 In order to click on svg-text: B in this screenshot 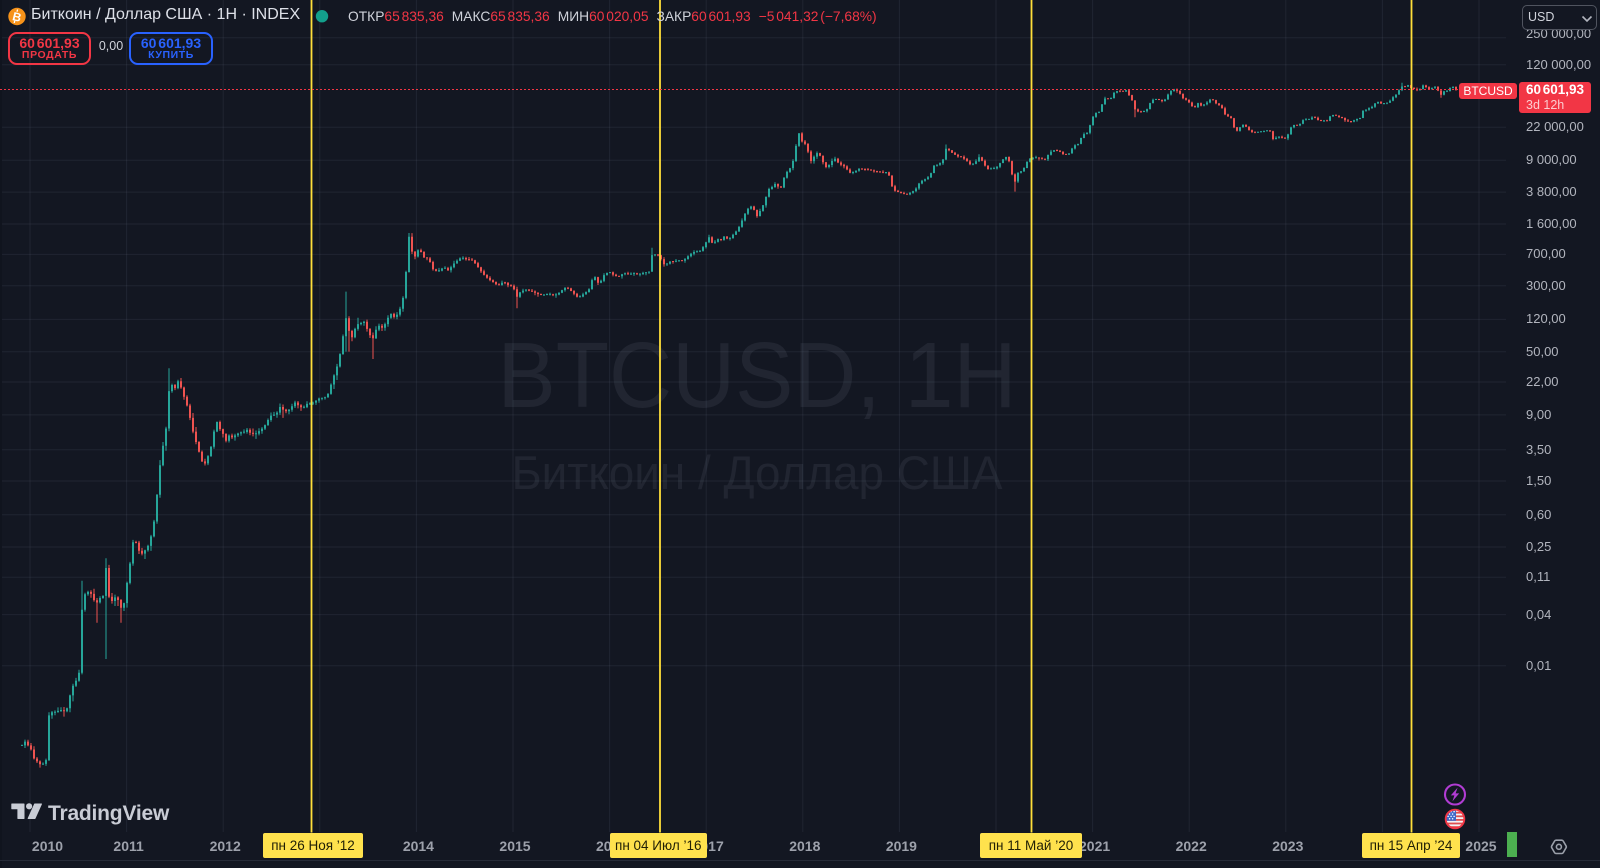, I will do `click(17, 17)`.